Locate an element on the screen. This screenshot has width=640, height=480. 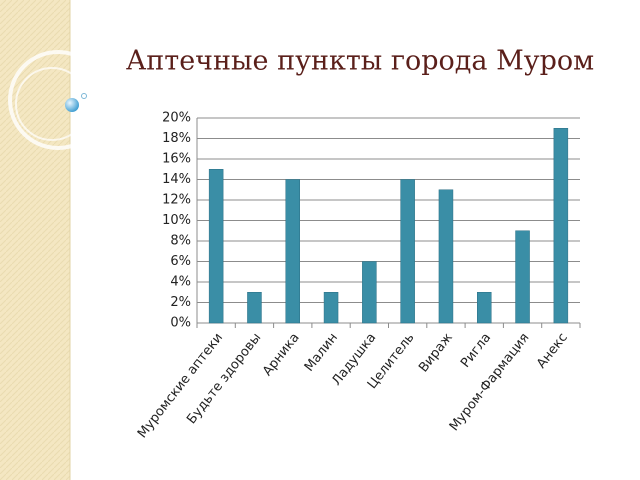
y-tick-label: 4% is located at coordinates (180, 282).